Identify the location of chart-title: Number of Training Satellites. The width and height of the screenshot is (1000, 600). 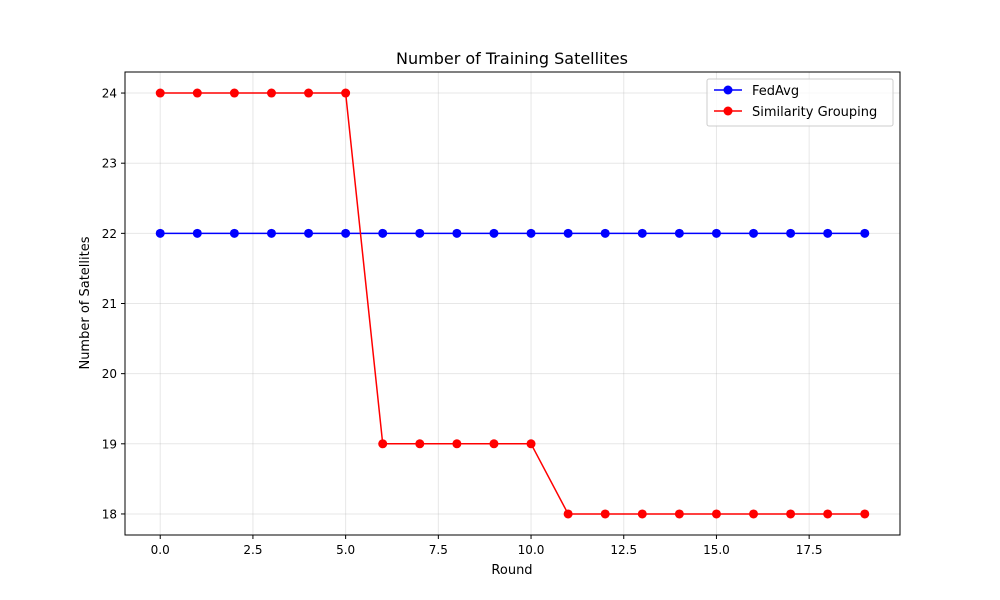
(512, 58).